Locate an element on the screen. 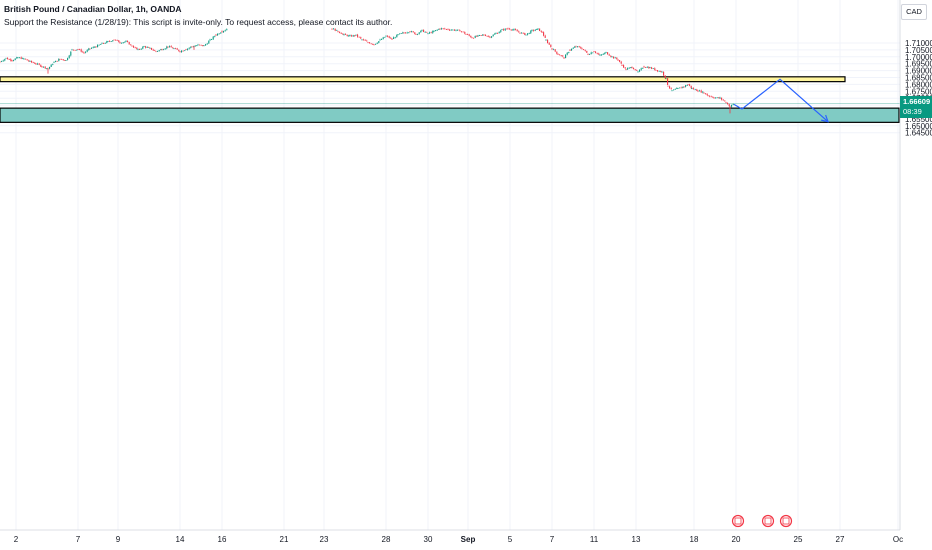 This screenshot has height=550, width=932. x-tick-label: 18 is located at coordinates (694, 539).